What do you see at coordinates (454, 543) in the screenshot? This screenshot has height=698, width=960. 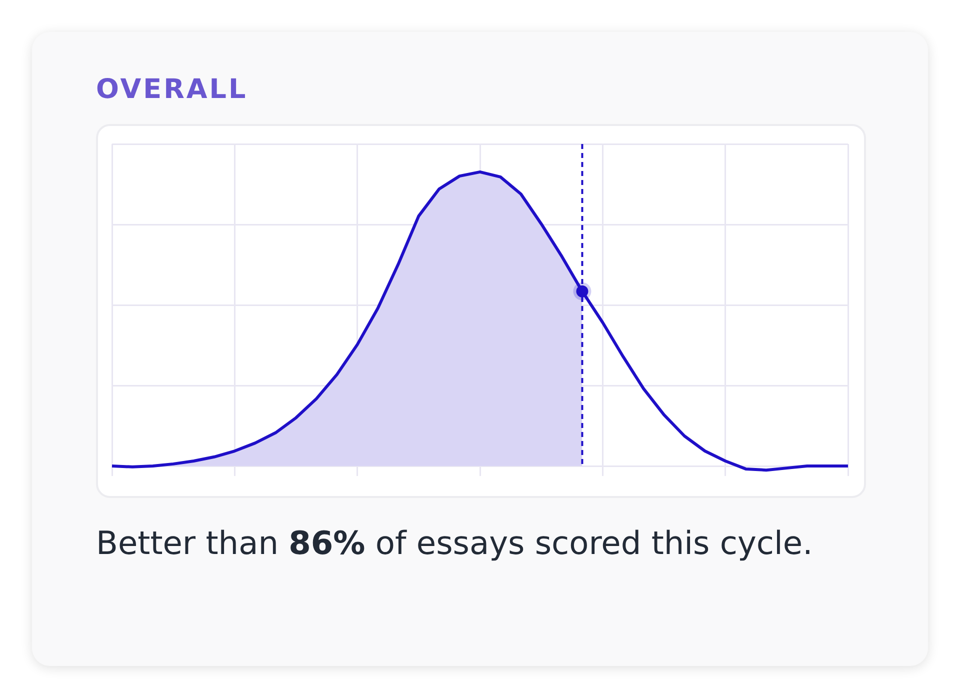 I see `text: Better than 86% of essays scored this cycle.` at bounding box center [454, 543].